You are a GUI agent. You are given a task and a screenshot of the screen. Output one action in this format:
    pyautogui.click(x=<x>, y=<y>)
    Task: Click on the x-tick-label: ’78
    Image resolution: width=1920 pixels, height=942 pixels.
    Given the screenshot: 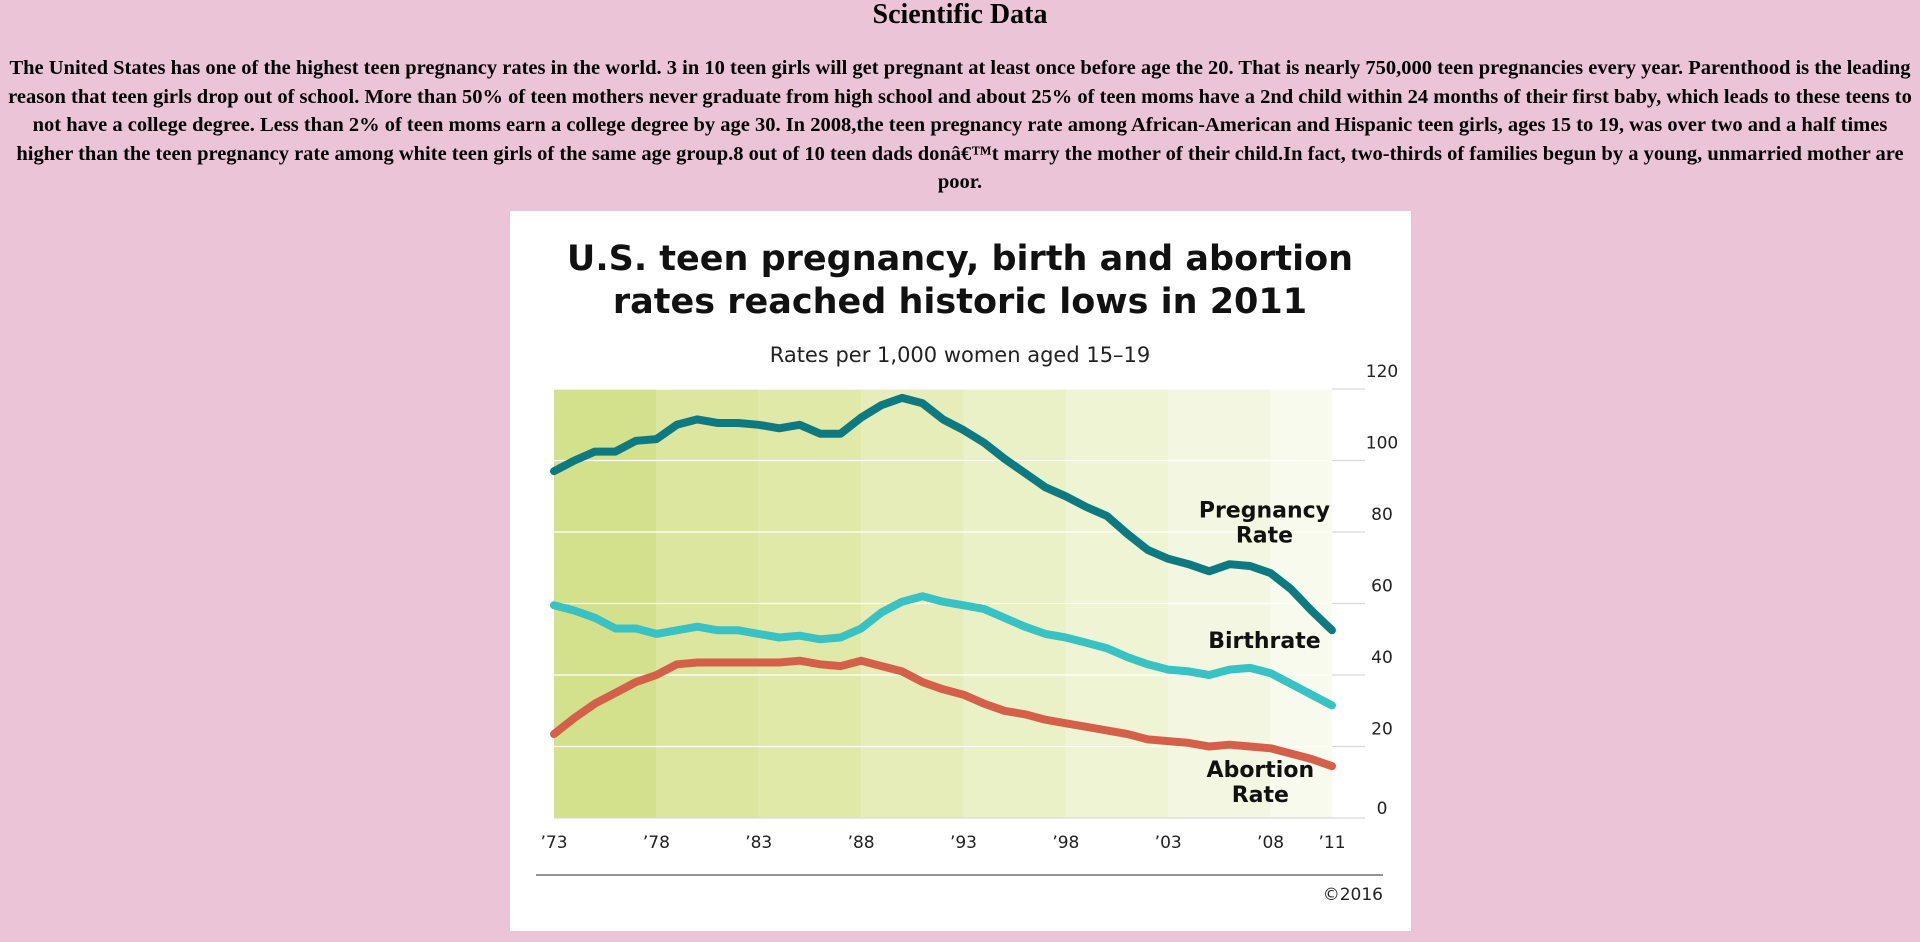 What is the action you would take?
    pyautogui.click(x=656, y=843)
    